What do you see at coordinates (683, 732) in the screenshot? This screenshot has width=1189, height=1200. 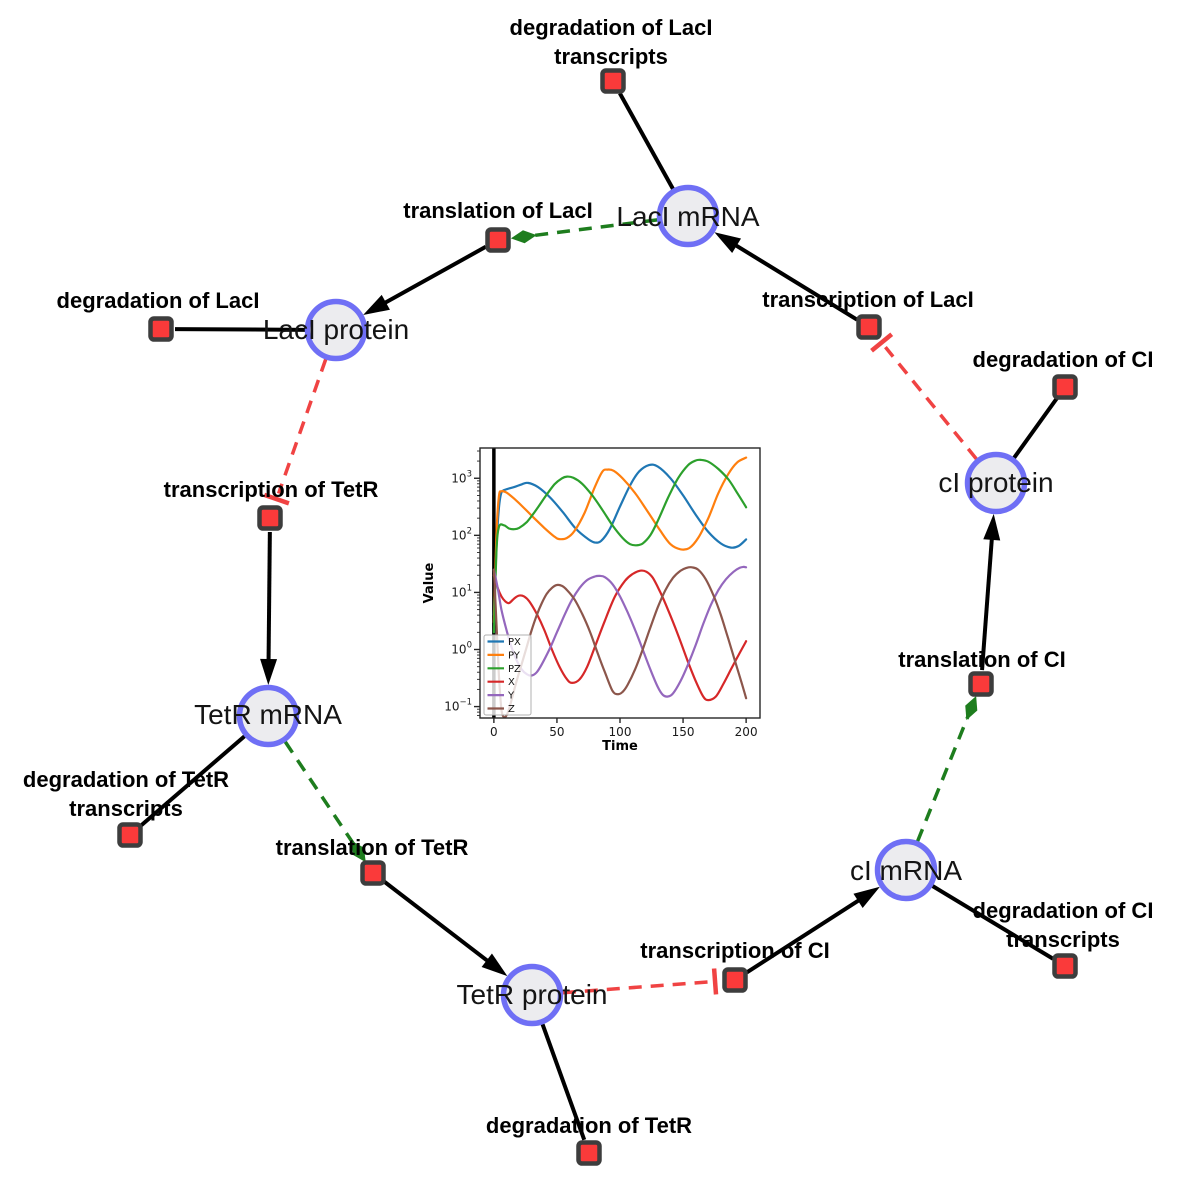 I see `x-tick-label: 150` at bounding box center [683, 732].